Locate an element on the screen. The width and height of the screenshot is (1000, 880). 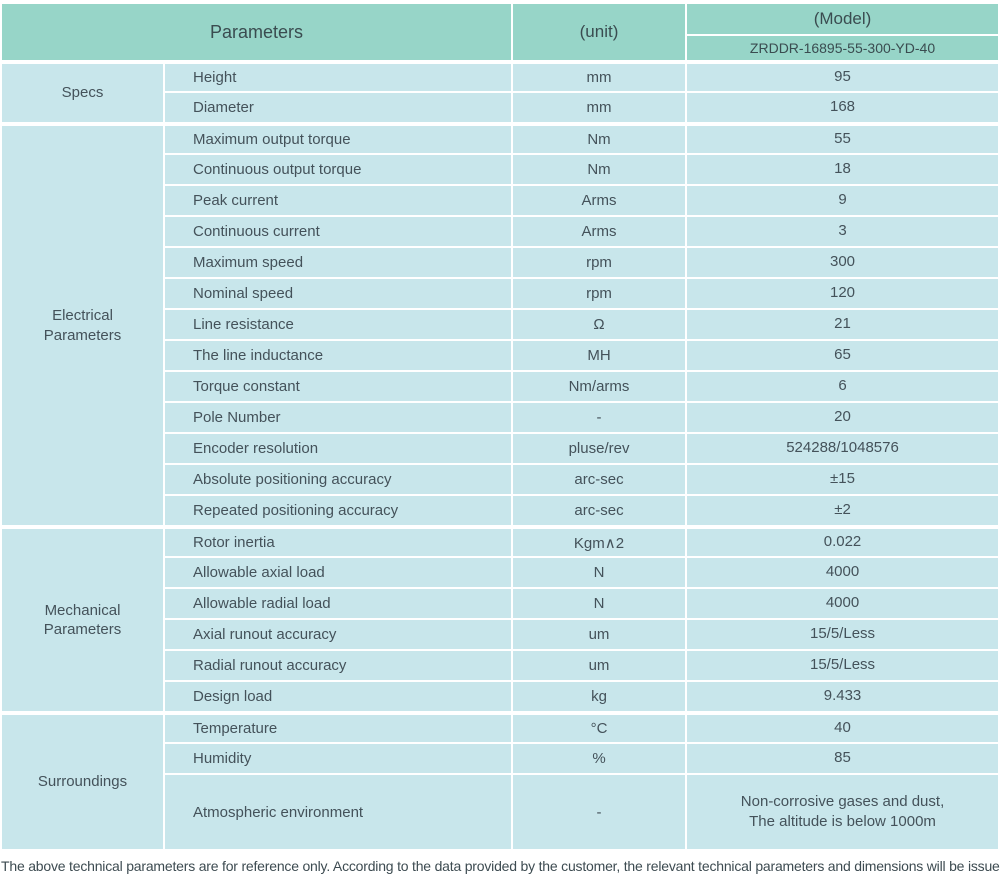
group-label: Specs is located at coordinates (82, 92).